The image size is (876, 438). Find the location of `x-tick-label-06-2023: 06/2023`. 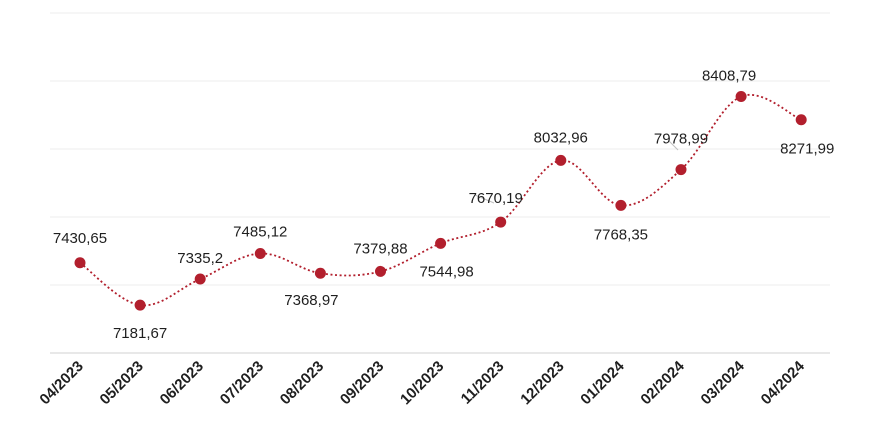

x-tick-label-06-2023: 06/2023 is located at coordinates (182, 383).